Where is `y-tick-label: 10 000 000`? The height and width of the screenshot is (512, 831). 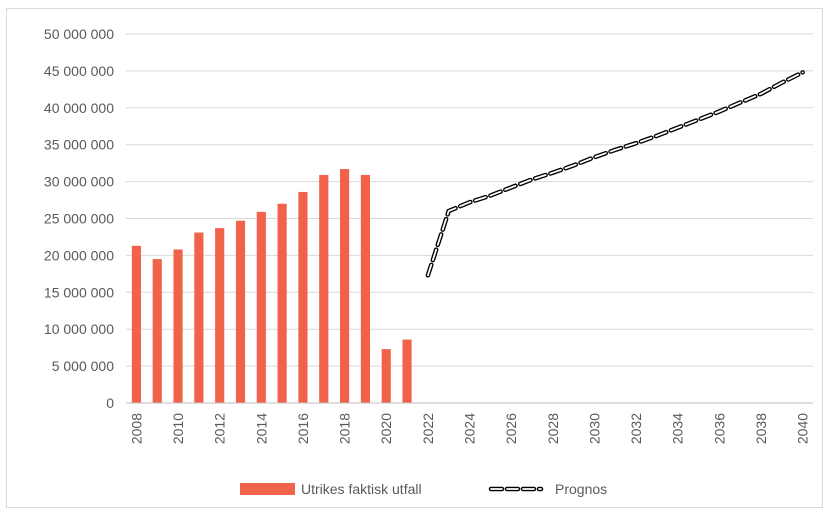 y-tick-label: 10 000 000 is located at coordinates (79, 329).